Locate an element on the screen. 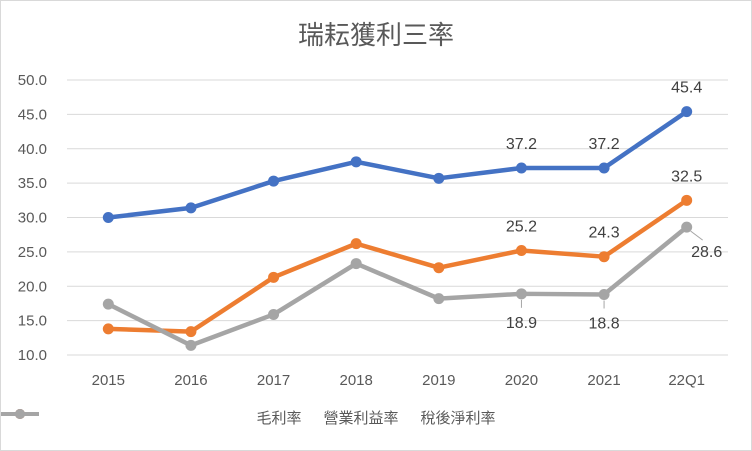  x-tick-label: 22Q1 is located at coordinates (686, 380).